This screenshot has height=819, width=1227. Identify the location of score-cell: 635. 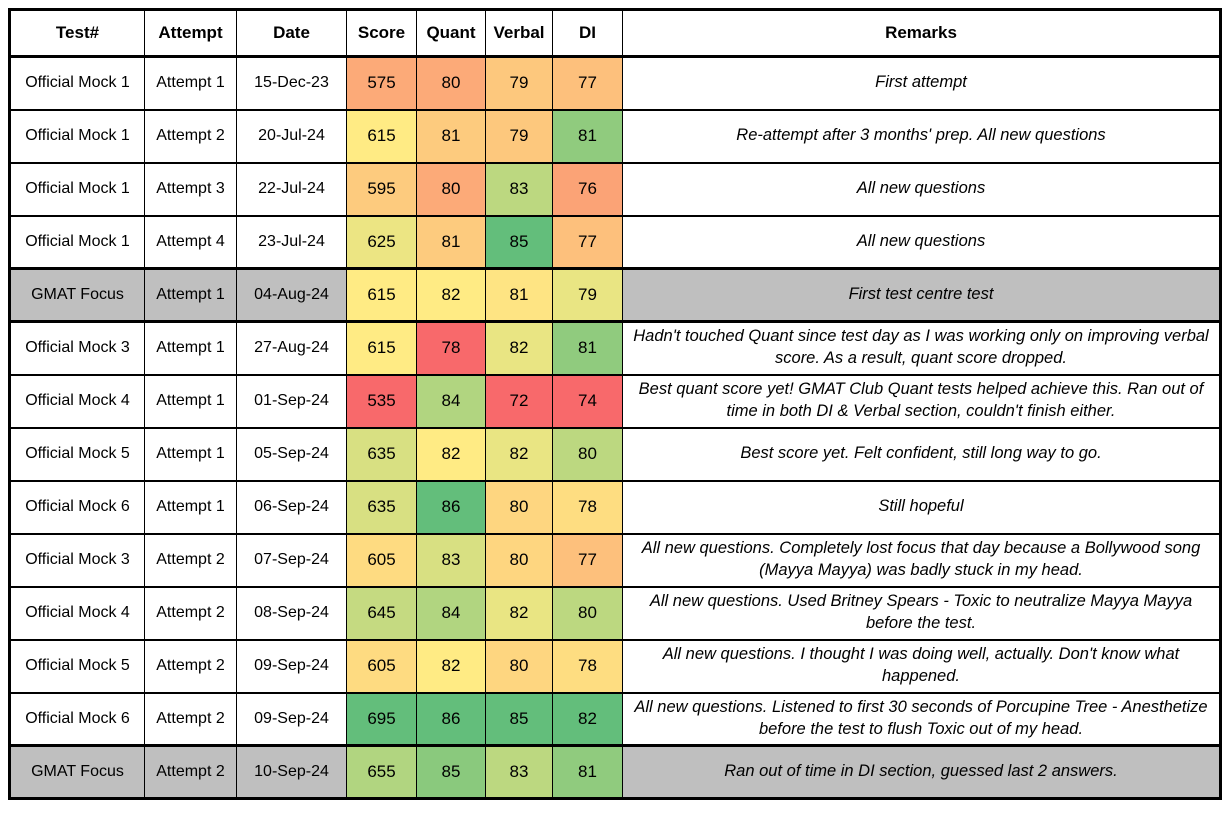
(381, 507).